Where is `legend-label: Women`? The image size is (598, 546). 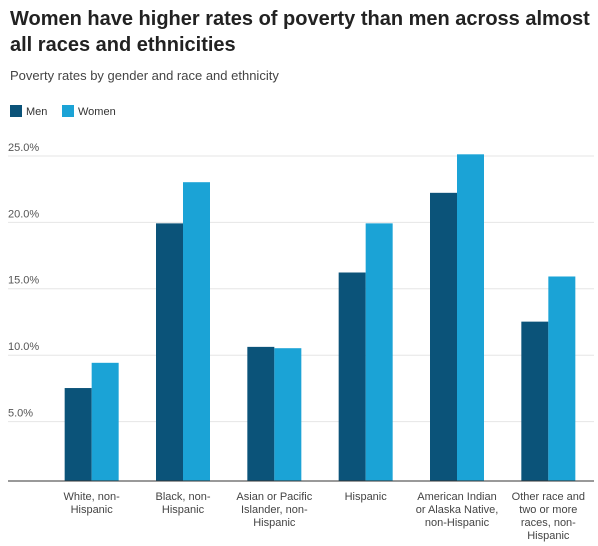
legend-label: Women is located at coordinates (97, 112).